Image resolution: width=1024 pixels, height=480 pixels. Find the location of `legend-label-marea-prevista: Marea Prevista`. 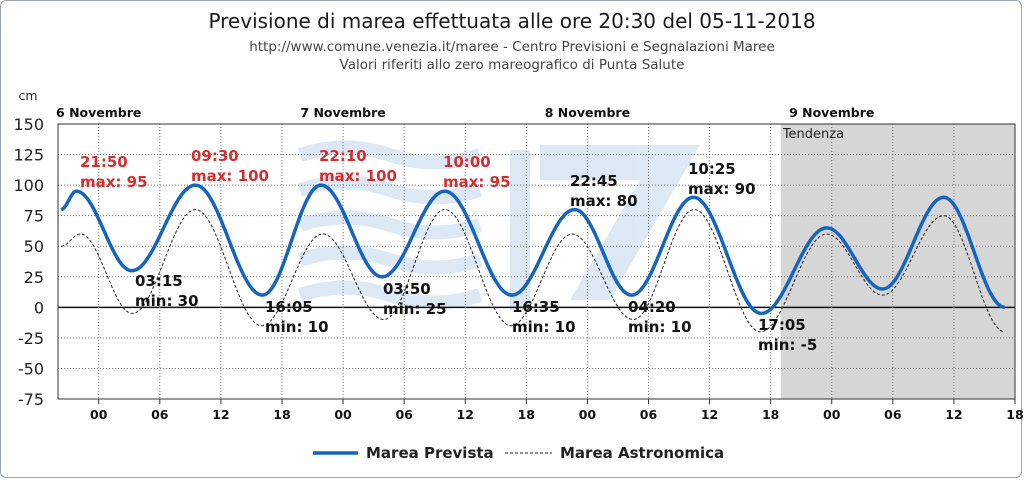

legend-label-marea-prevista: Marea Prevista is located at coordinates (430, 453).